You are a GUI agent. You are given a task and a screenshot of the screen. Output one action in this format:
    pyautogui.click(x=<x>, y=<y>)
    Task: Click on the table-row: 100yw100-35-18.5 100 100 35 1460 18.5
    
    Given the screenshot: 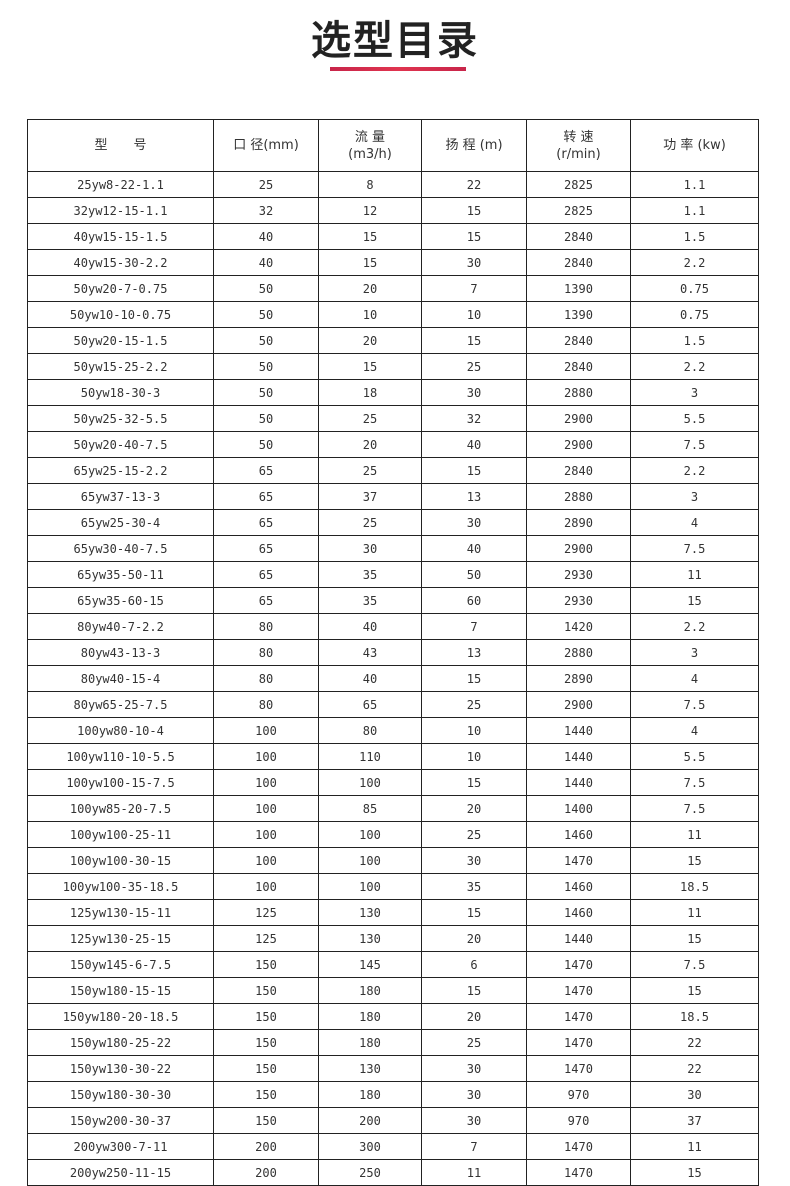 What is the action you would take?
    pyautogui.click(x=393, y=886)
    